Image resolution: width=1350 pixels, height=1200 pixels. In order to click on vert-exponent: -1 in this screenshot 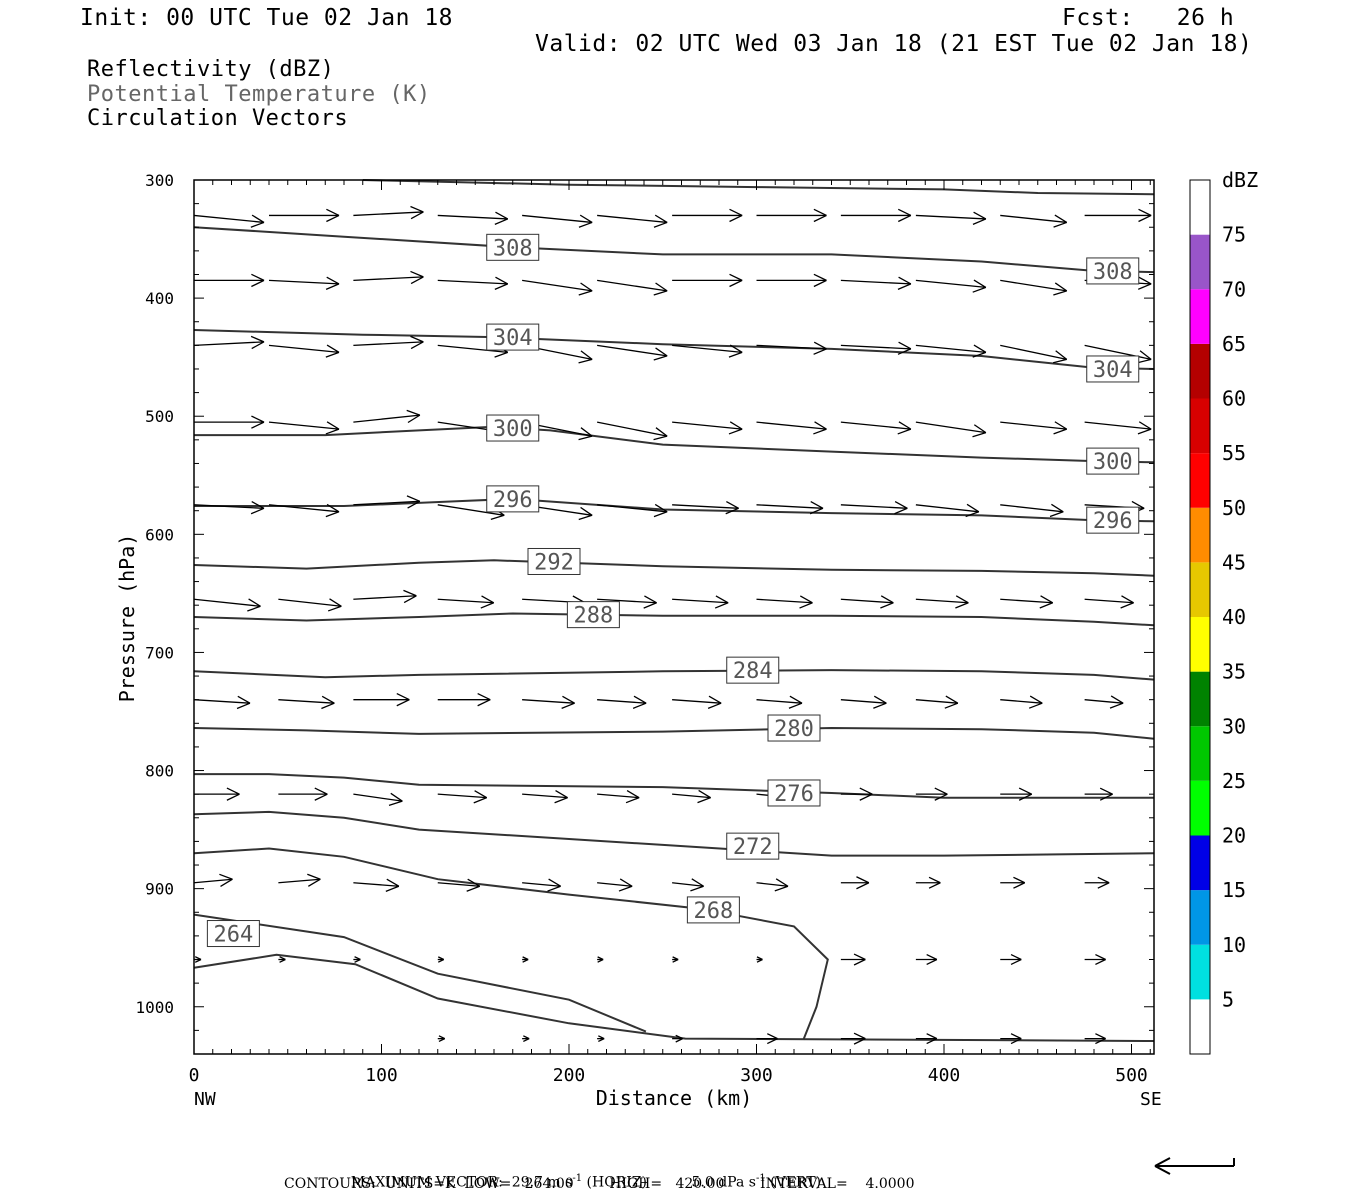, I will do `click(760, 1178)`.